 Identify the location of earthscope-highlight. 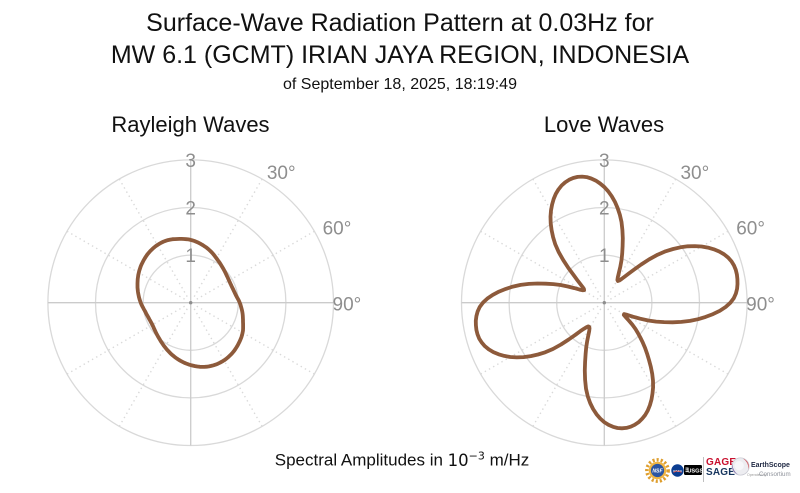
(739, 466).